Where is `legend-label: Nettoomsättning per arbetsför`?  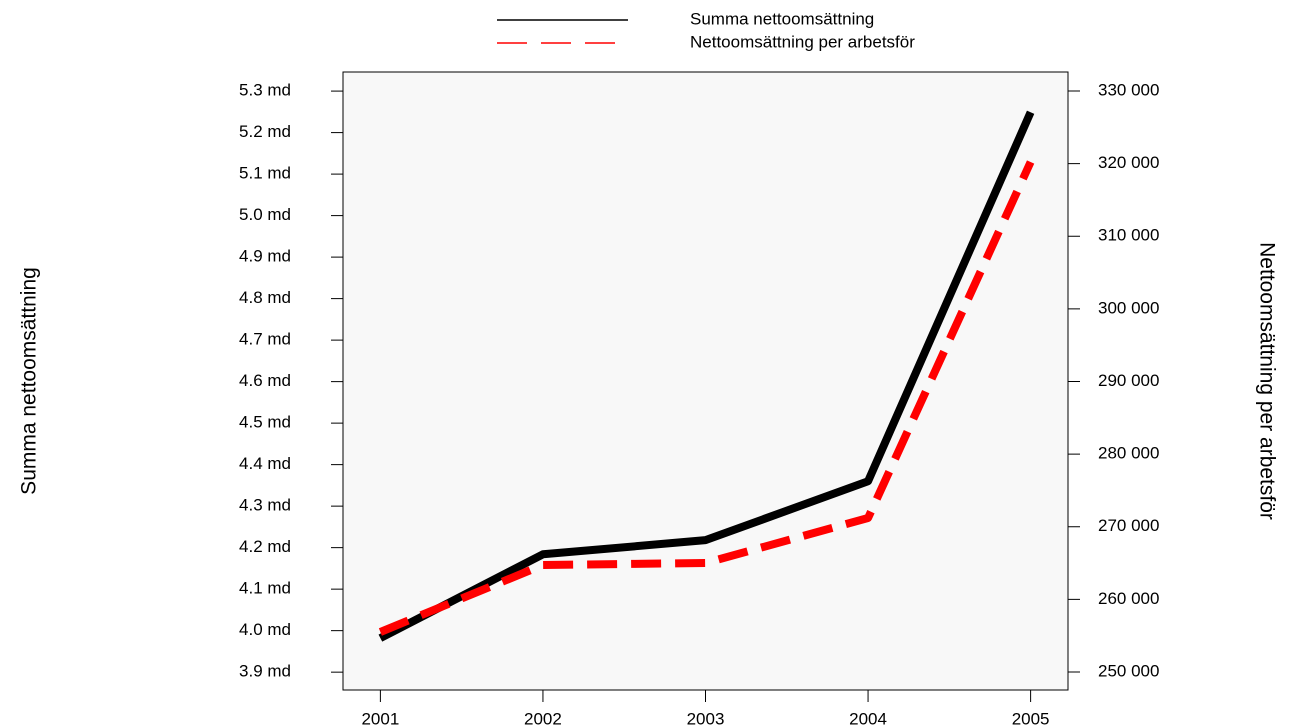 legend-label: Nettoomsättning per arbetsför is located at coordinates (802, 41).